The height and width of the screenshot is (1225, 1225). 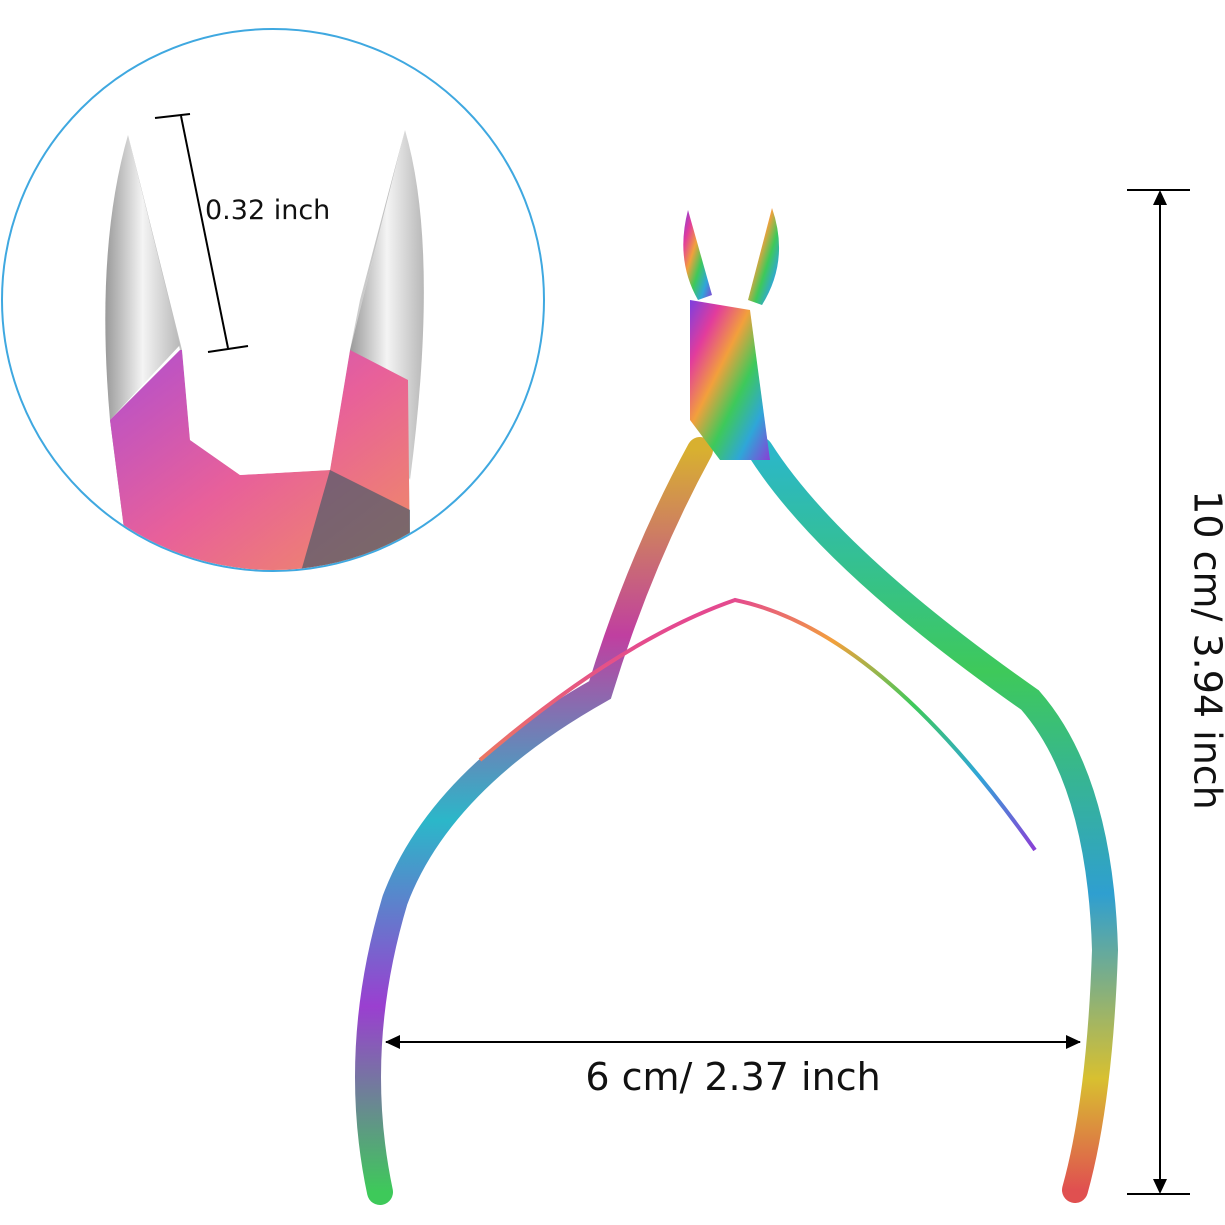 I want to click on width-dimension: 6 cm/ 2.37 inch, so click(x=733, y=1067).